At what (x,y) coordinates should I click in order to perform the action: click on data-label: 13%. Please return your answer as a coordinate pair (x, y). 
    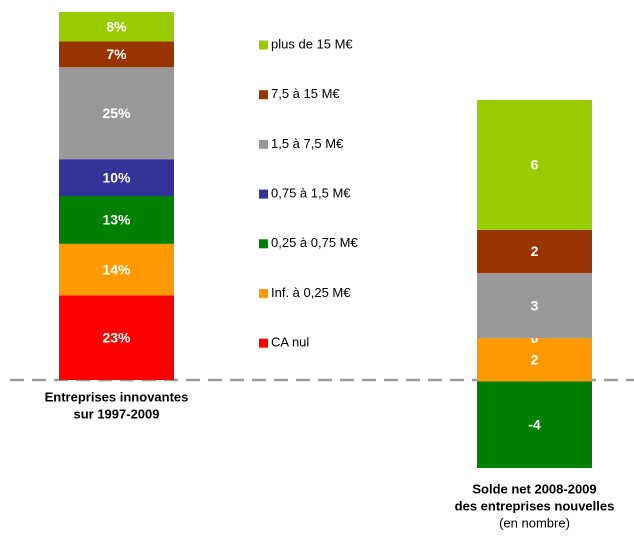
    Looking at the image, I should click on (116, 220).